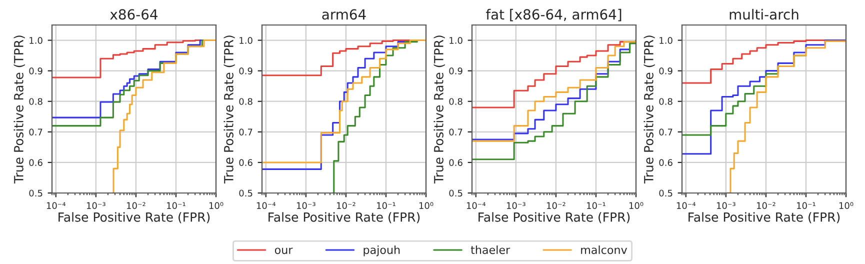  I want to click on chart-title: arm64, so click(344, 14).